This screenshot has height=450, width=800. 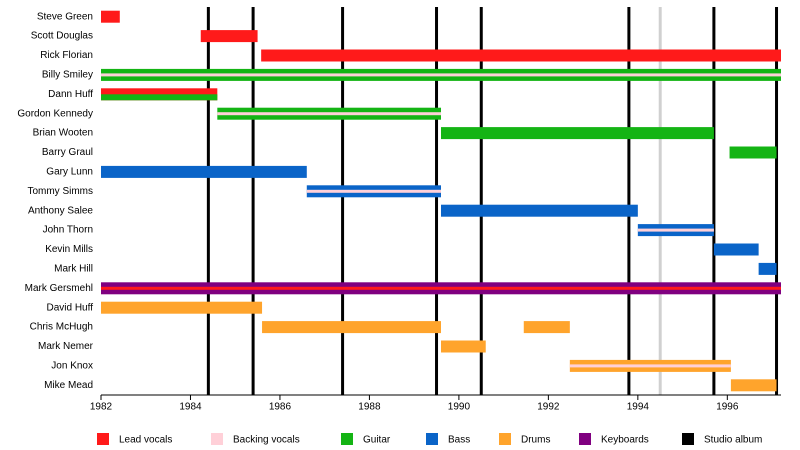 I want to click on legend-label: Guitar, so click(x=377, y=440).